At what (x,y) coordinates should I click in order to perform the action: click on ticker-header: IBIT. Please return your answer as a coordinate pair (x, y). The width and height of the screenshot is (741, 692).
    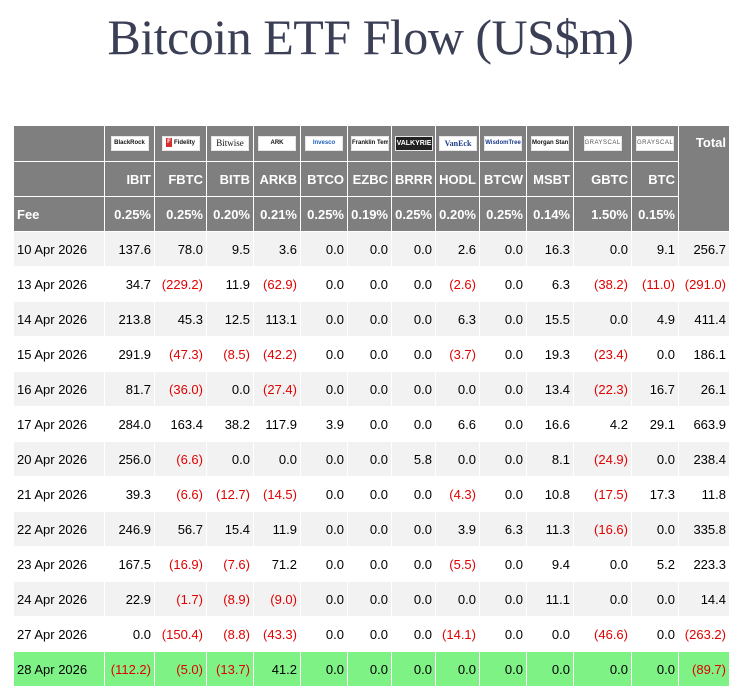
    Looking at the image, I should click on (129, 179).